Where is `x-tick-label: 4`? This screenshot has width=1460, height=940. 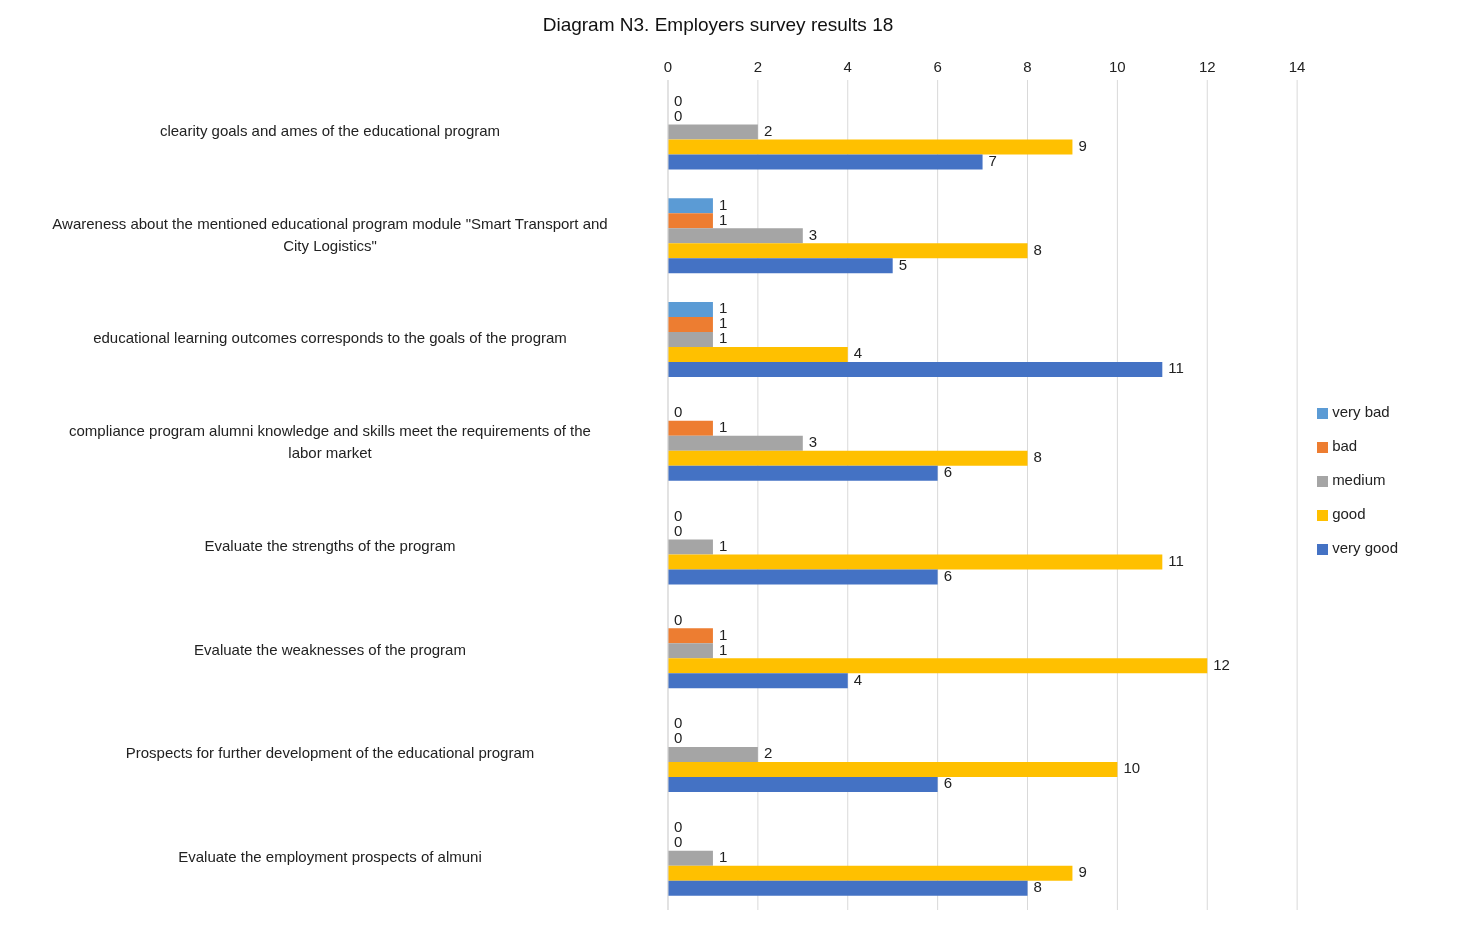
x-tick-label: 4 is located at coordinates (847, 66).